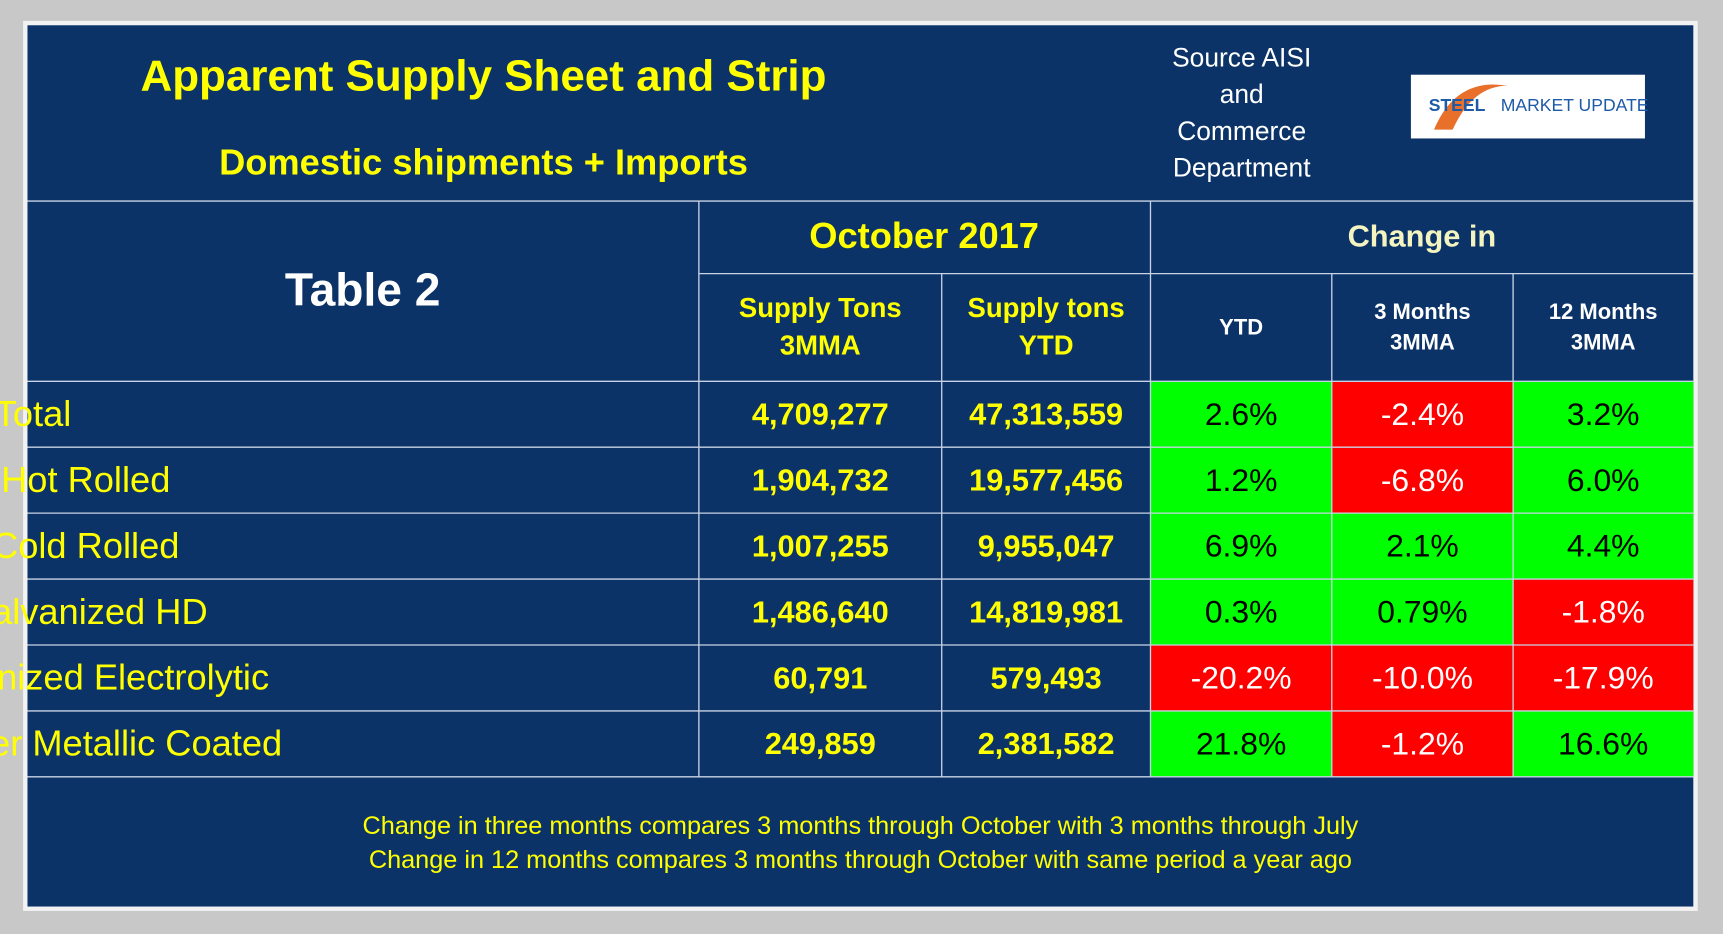 This screenshot has height=934, width=1723. I want to click on logo-text: MARKET UPDATE, so click(1575, 105).